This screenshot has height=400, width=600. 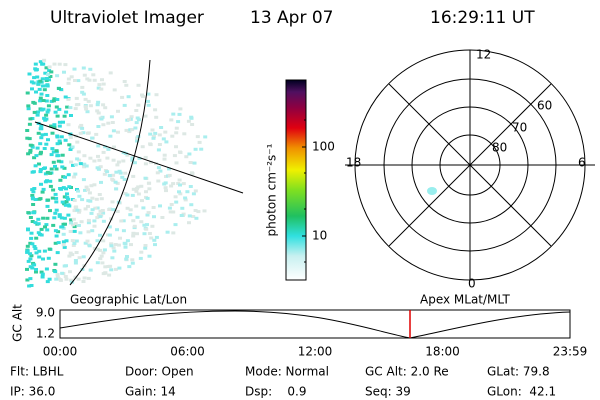 What do you see at coordinates (442, 352) in the screenshot?
I see `time-label: 18:00` at bounding box center [442, 352].